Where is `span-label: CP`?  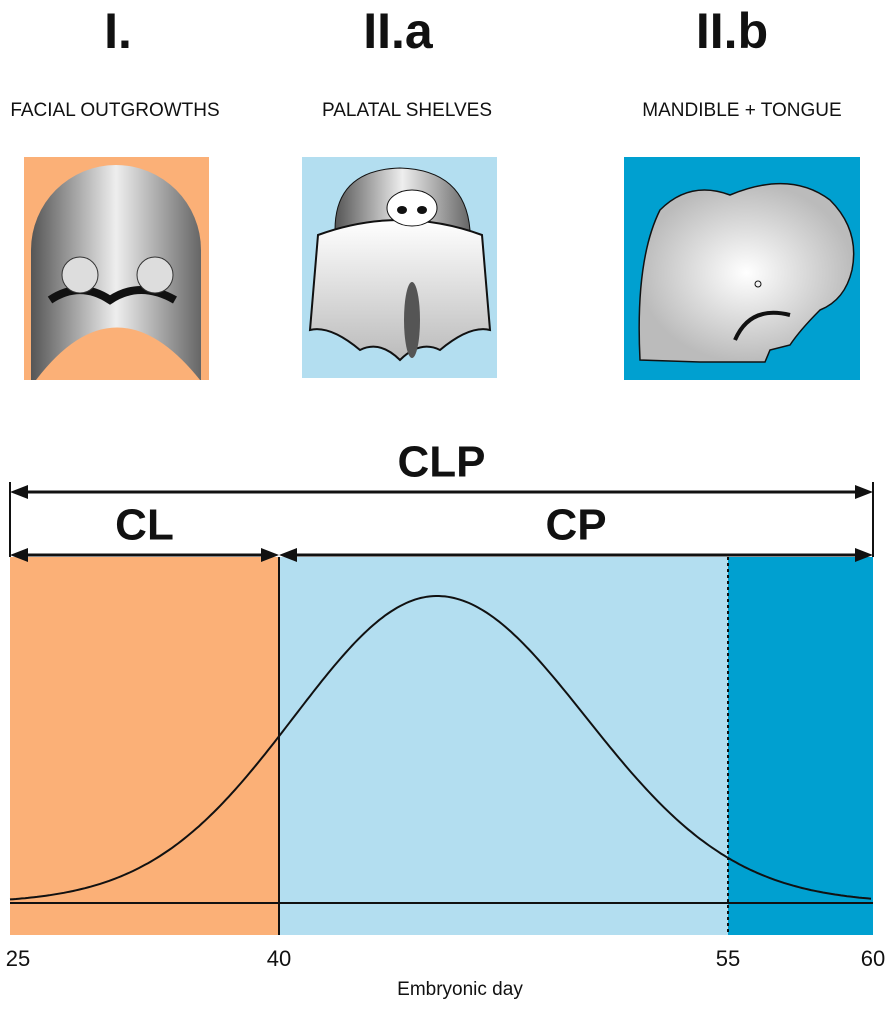
span-label: CP is located at coordinates (575, 525).